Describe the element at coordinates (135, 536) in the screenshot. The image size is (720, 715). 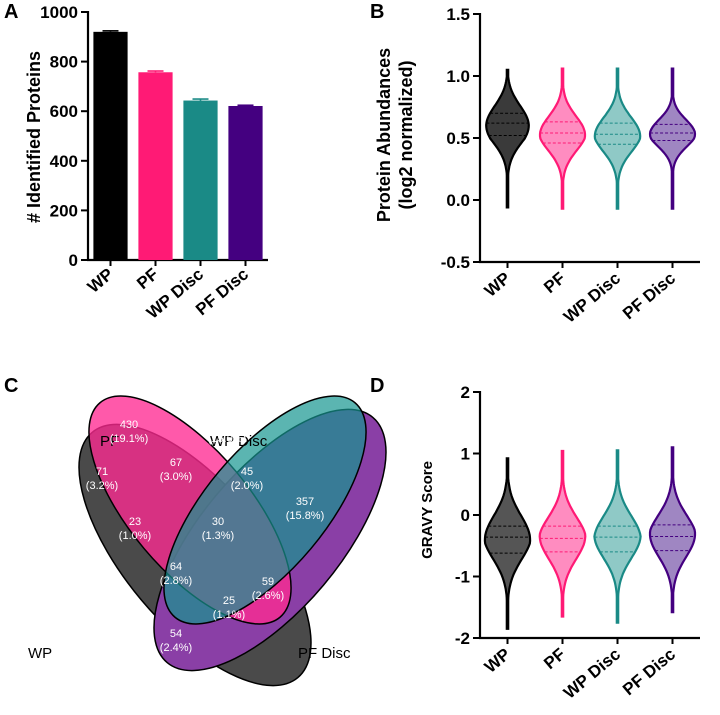
I see `venn-pct-wp-pf-wp-disc: (1.0%)` at that location.